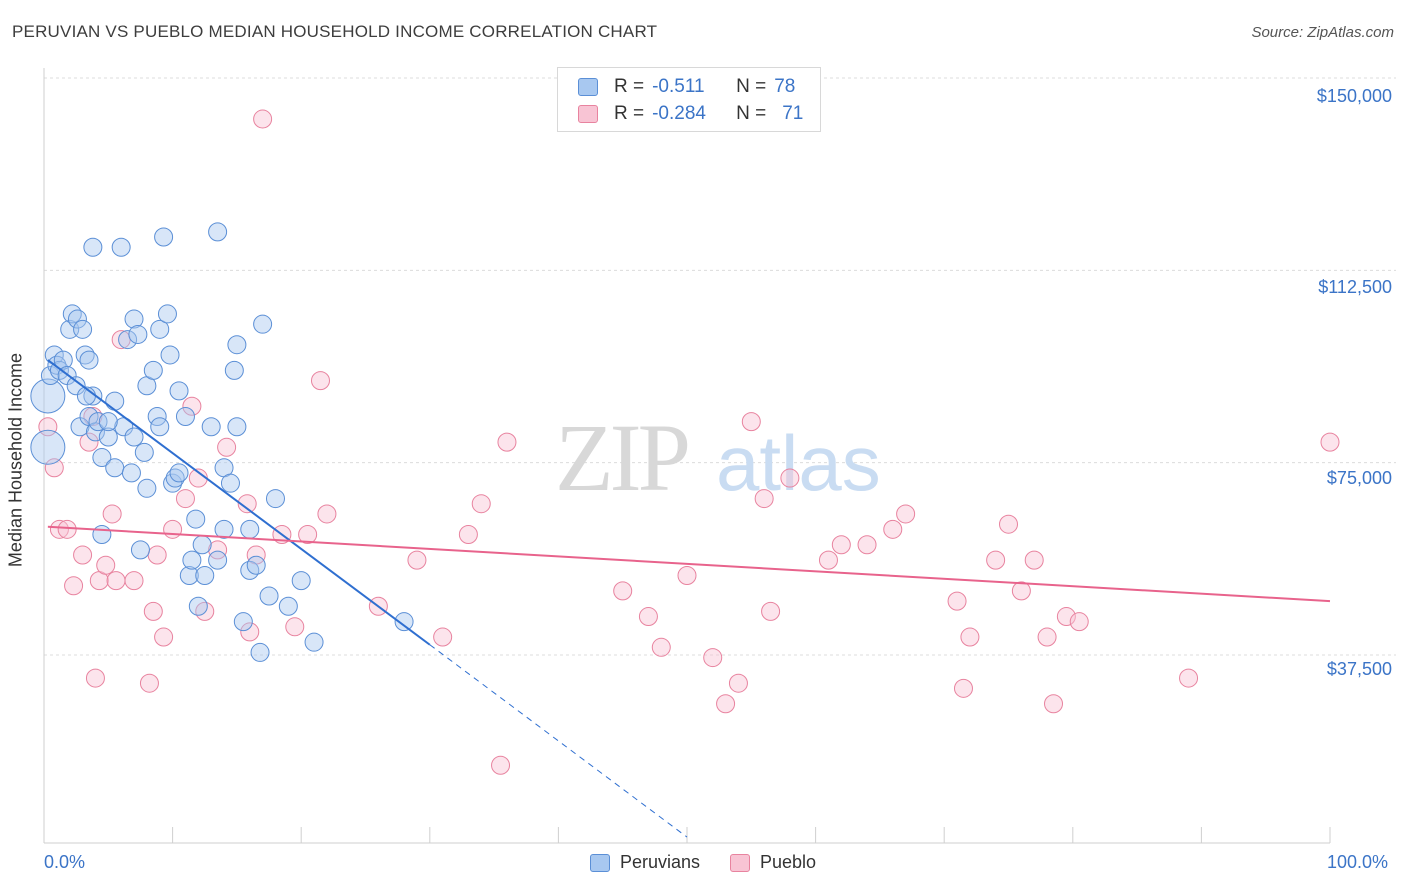 This screenshot has height=892, width=1406. Describe the element at coordinates (1359, 669) in the screenshot. I see `y-tick-label: $37,500` at that location.